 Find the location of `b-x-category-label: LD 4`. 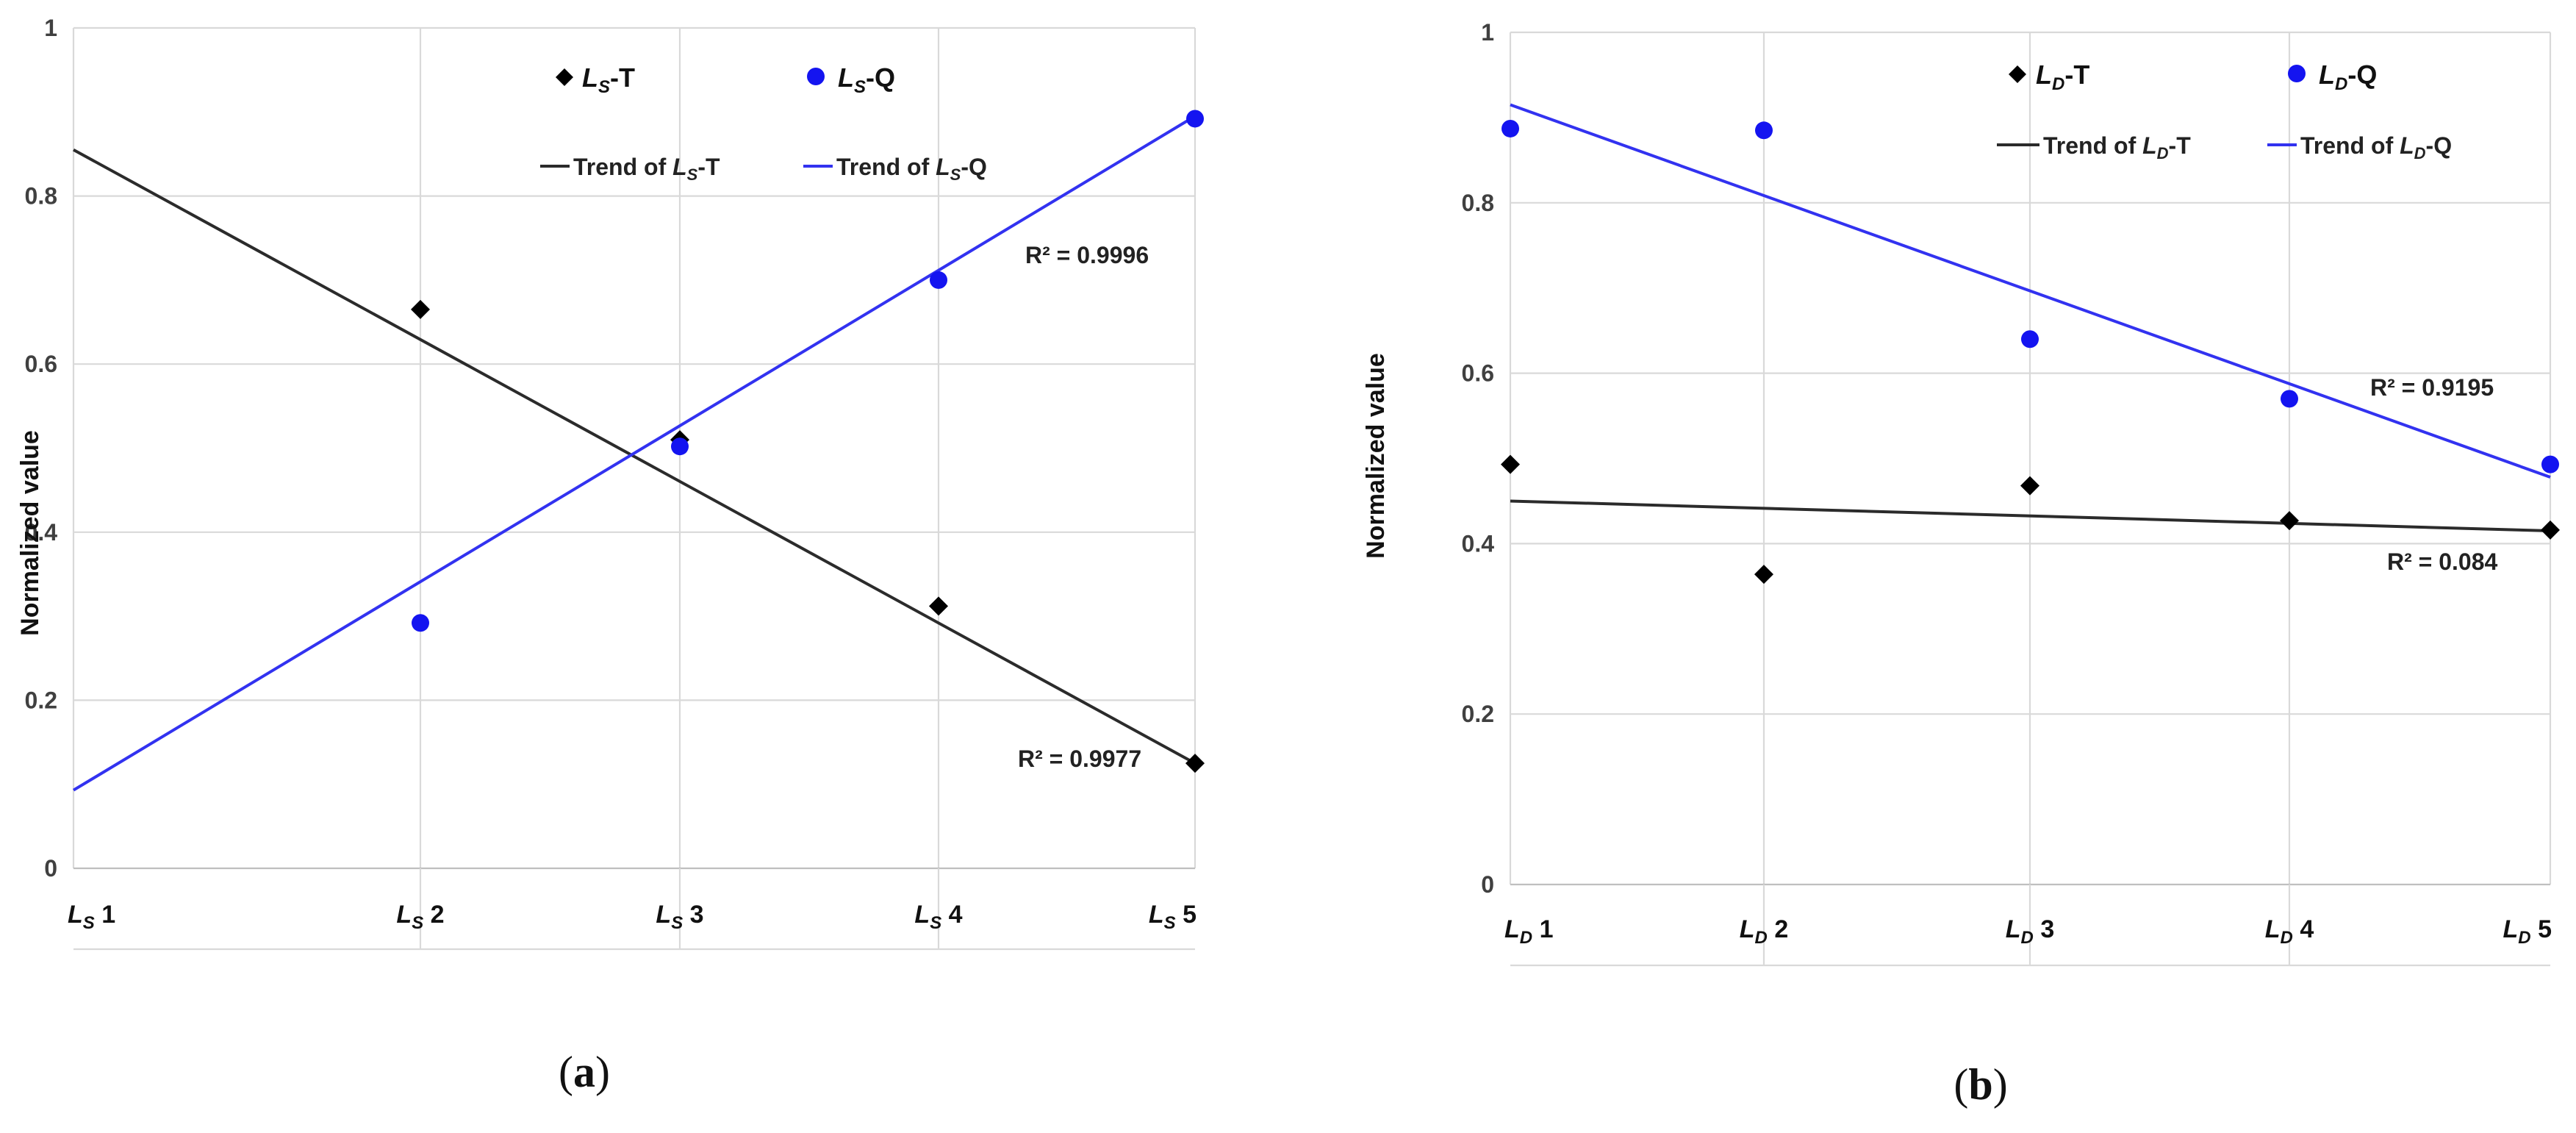

b-x-category-label: LD 4 is located at coordinates (2289, 931).